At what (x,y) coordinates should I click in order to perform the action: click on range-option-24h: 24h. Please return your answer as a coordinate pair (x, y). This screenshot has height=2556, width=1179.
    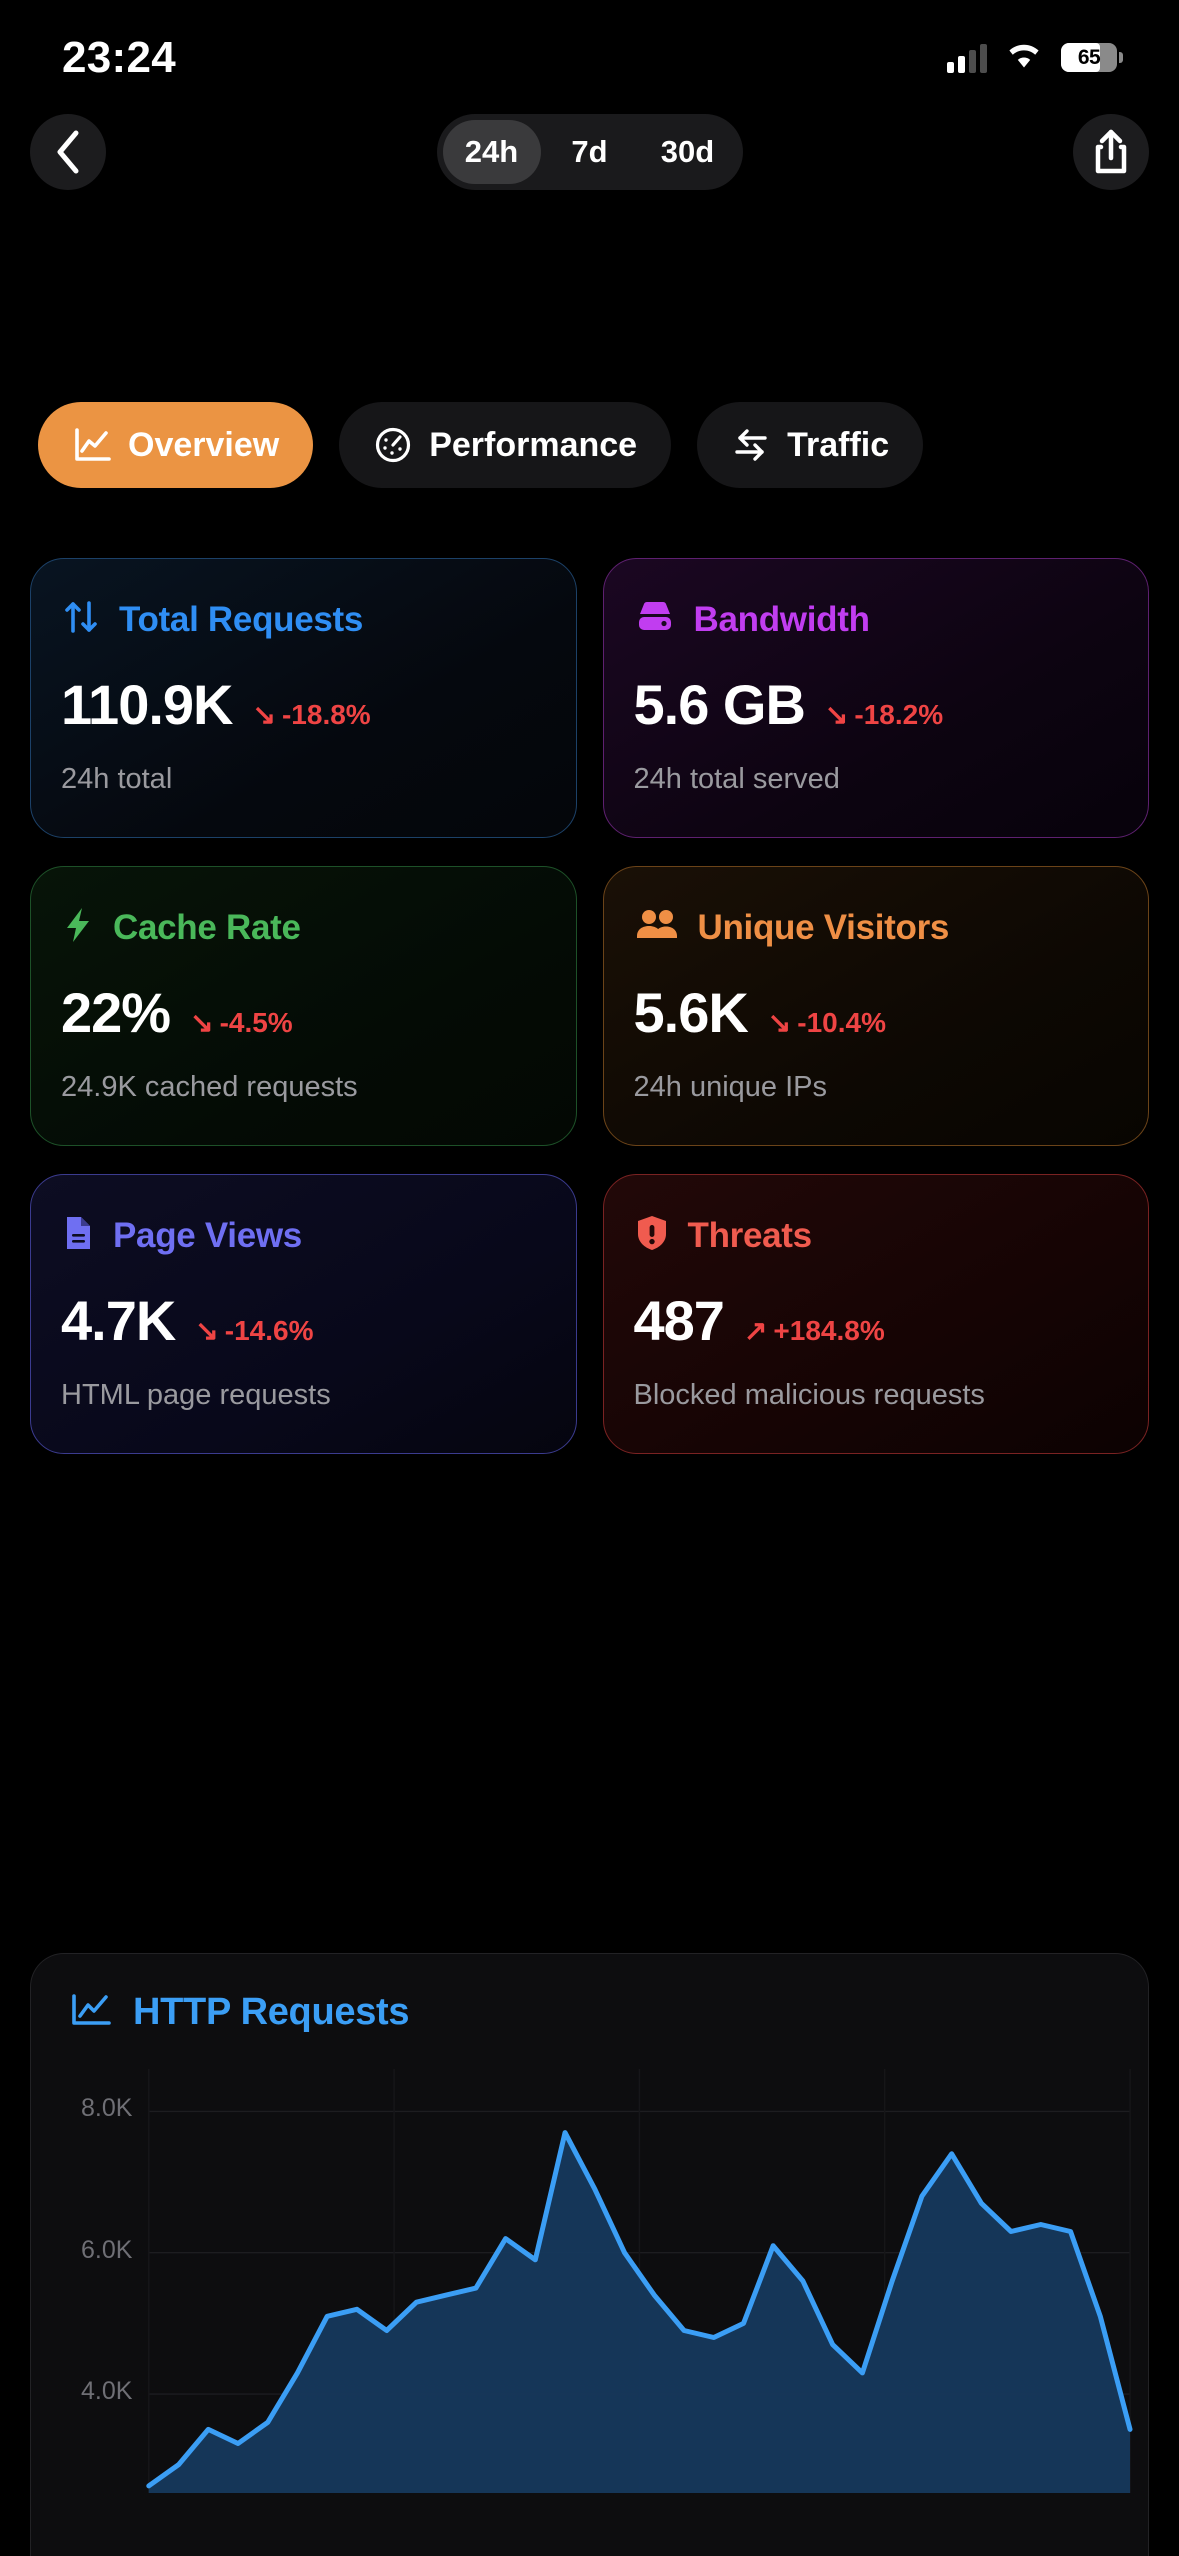
    Looking at the image, I should click on (491, 152).